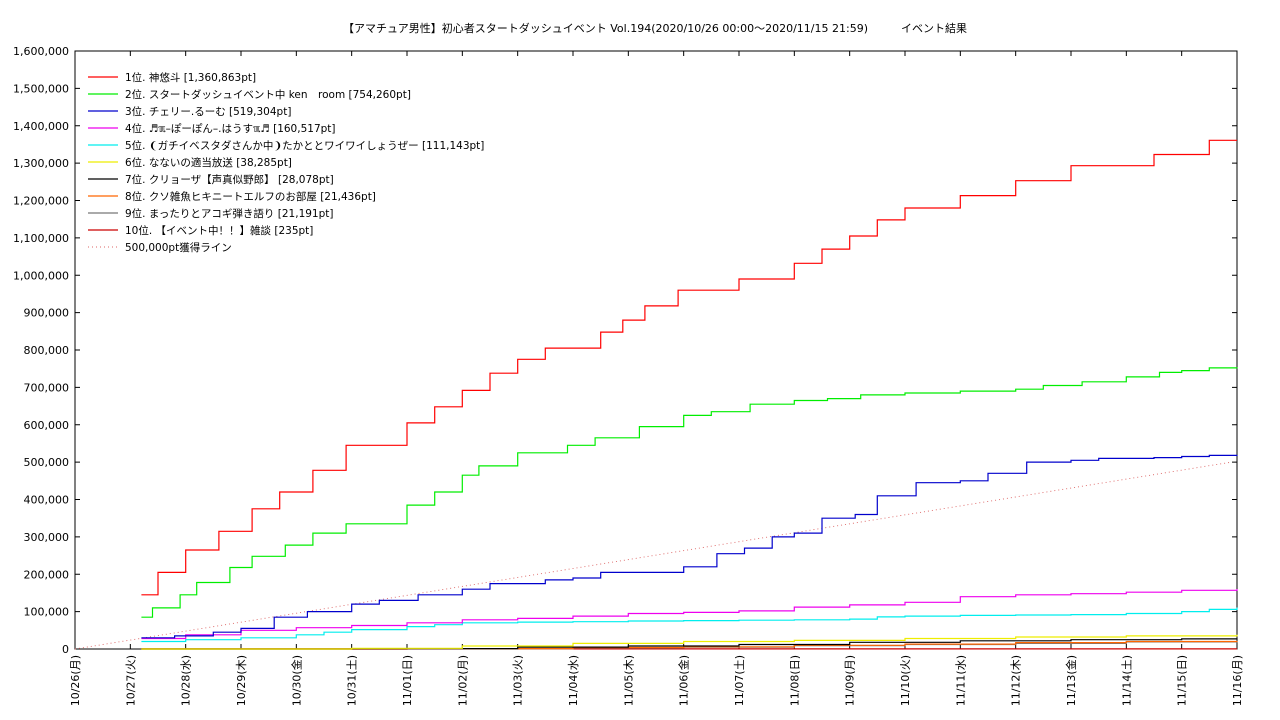 The height and width of the screenshot is (720, 1280). What do you see at coordinates (268, 94) in the screenshot?
I see `legend-label: 2位. スタートダッシュイベント中 ken room [754,260pt]` at bounding box center [268, 94].